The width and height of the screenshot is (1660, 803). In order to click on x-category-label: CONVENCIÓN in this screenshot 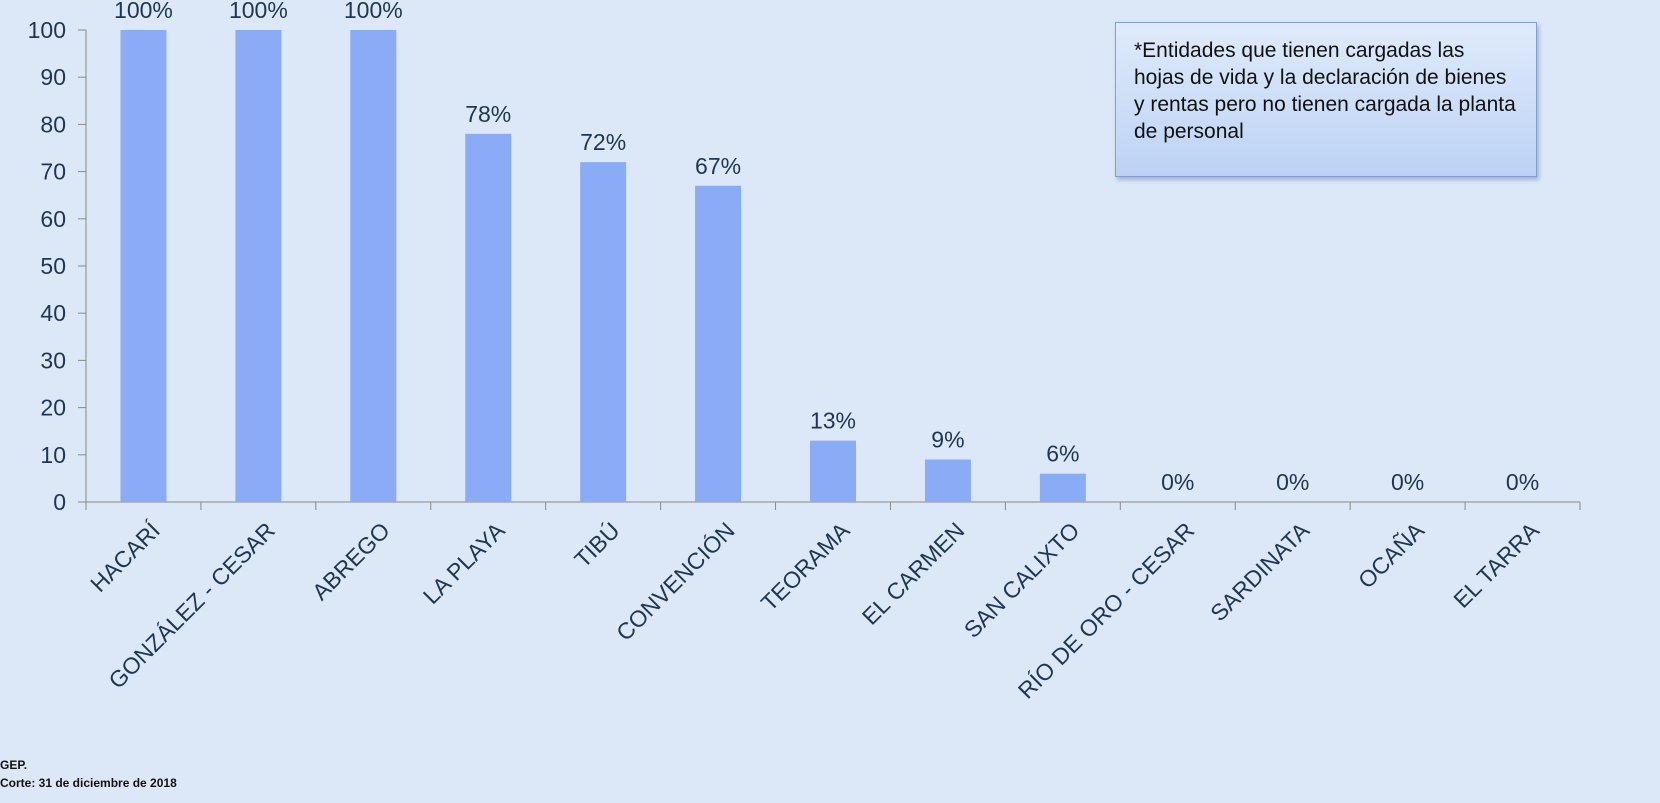, I will do `click(675, 581)`.